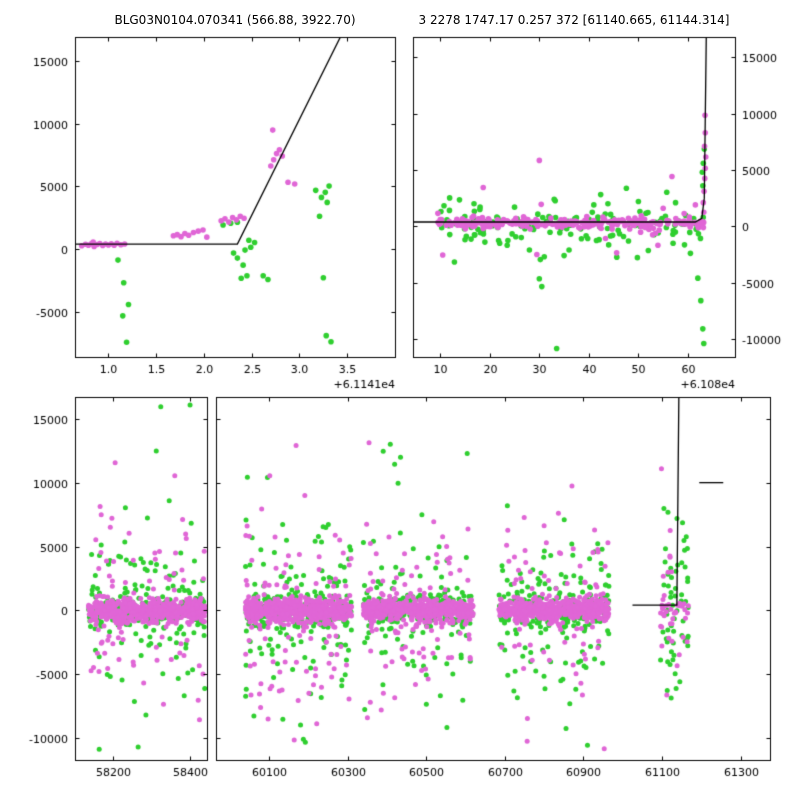 This screenshot has height=800, width=800. Describe the element at coordinates (235, 20) in the screenshot. I see `left-plot-title: BLG03N0104.070341 (566.88, 3922.70)` at that location.